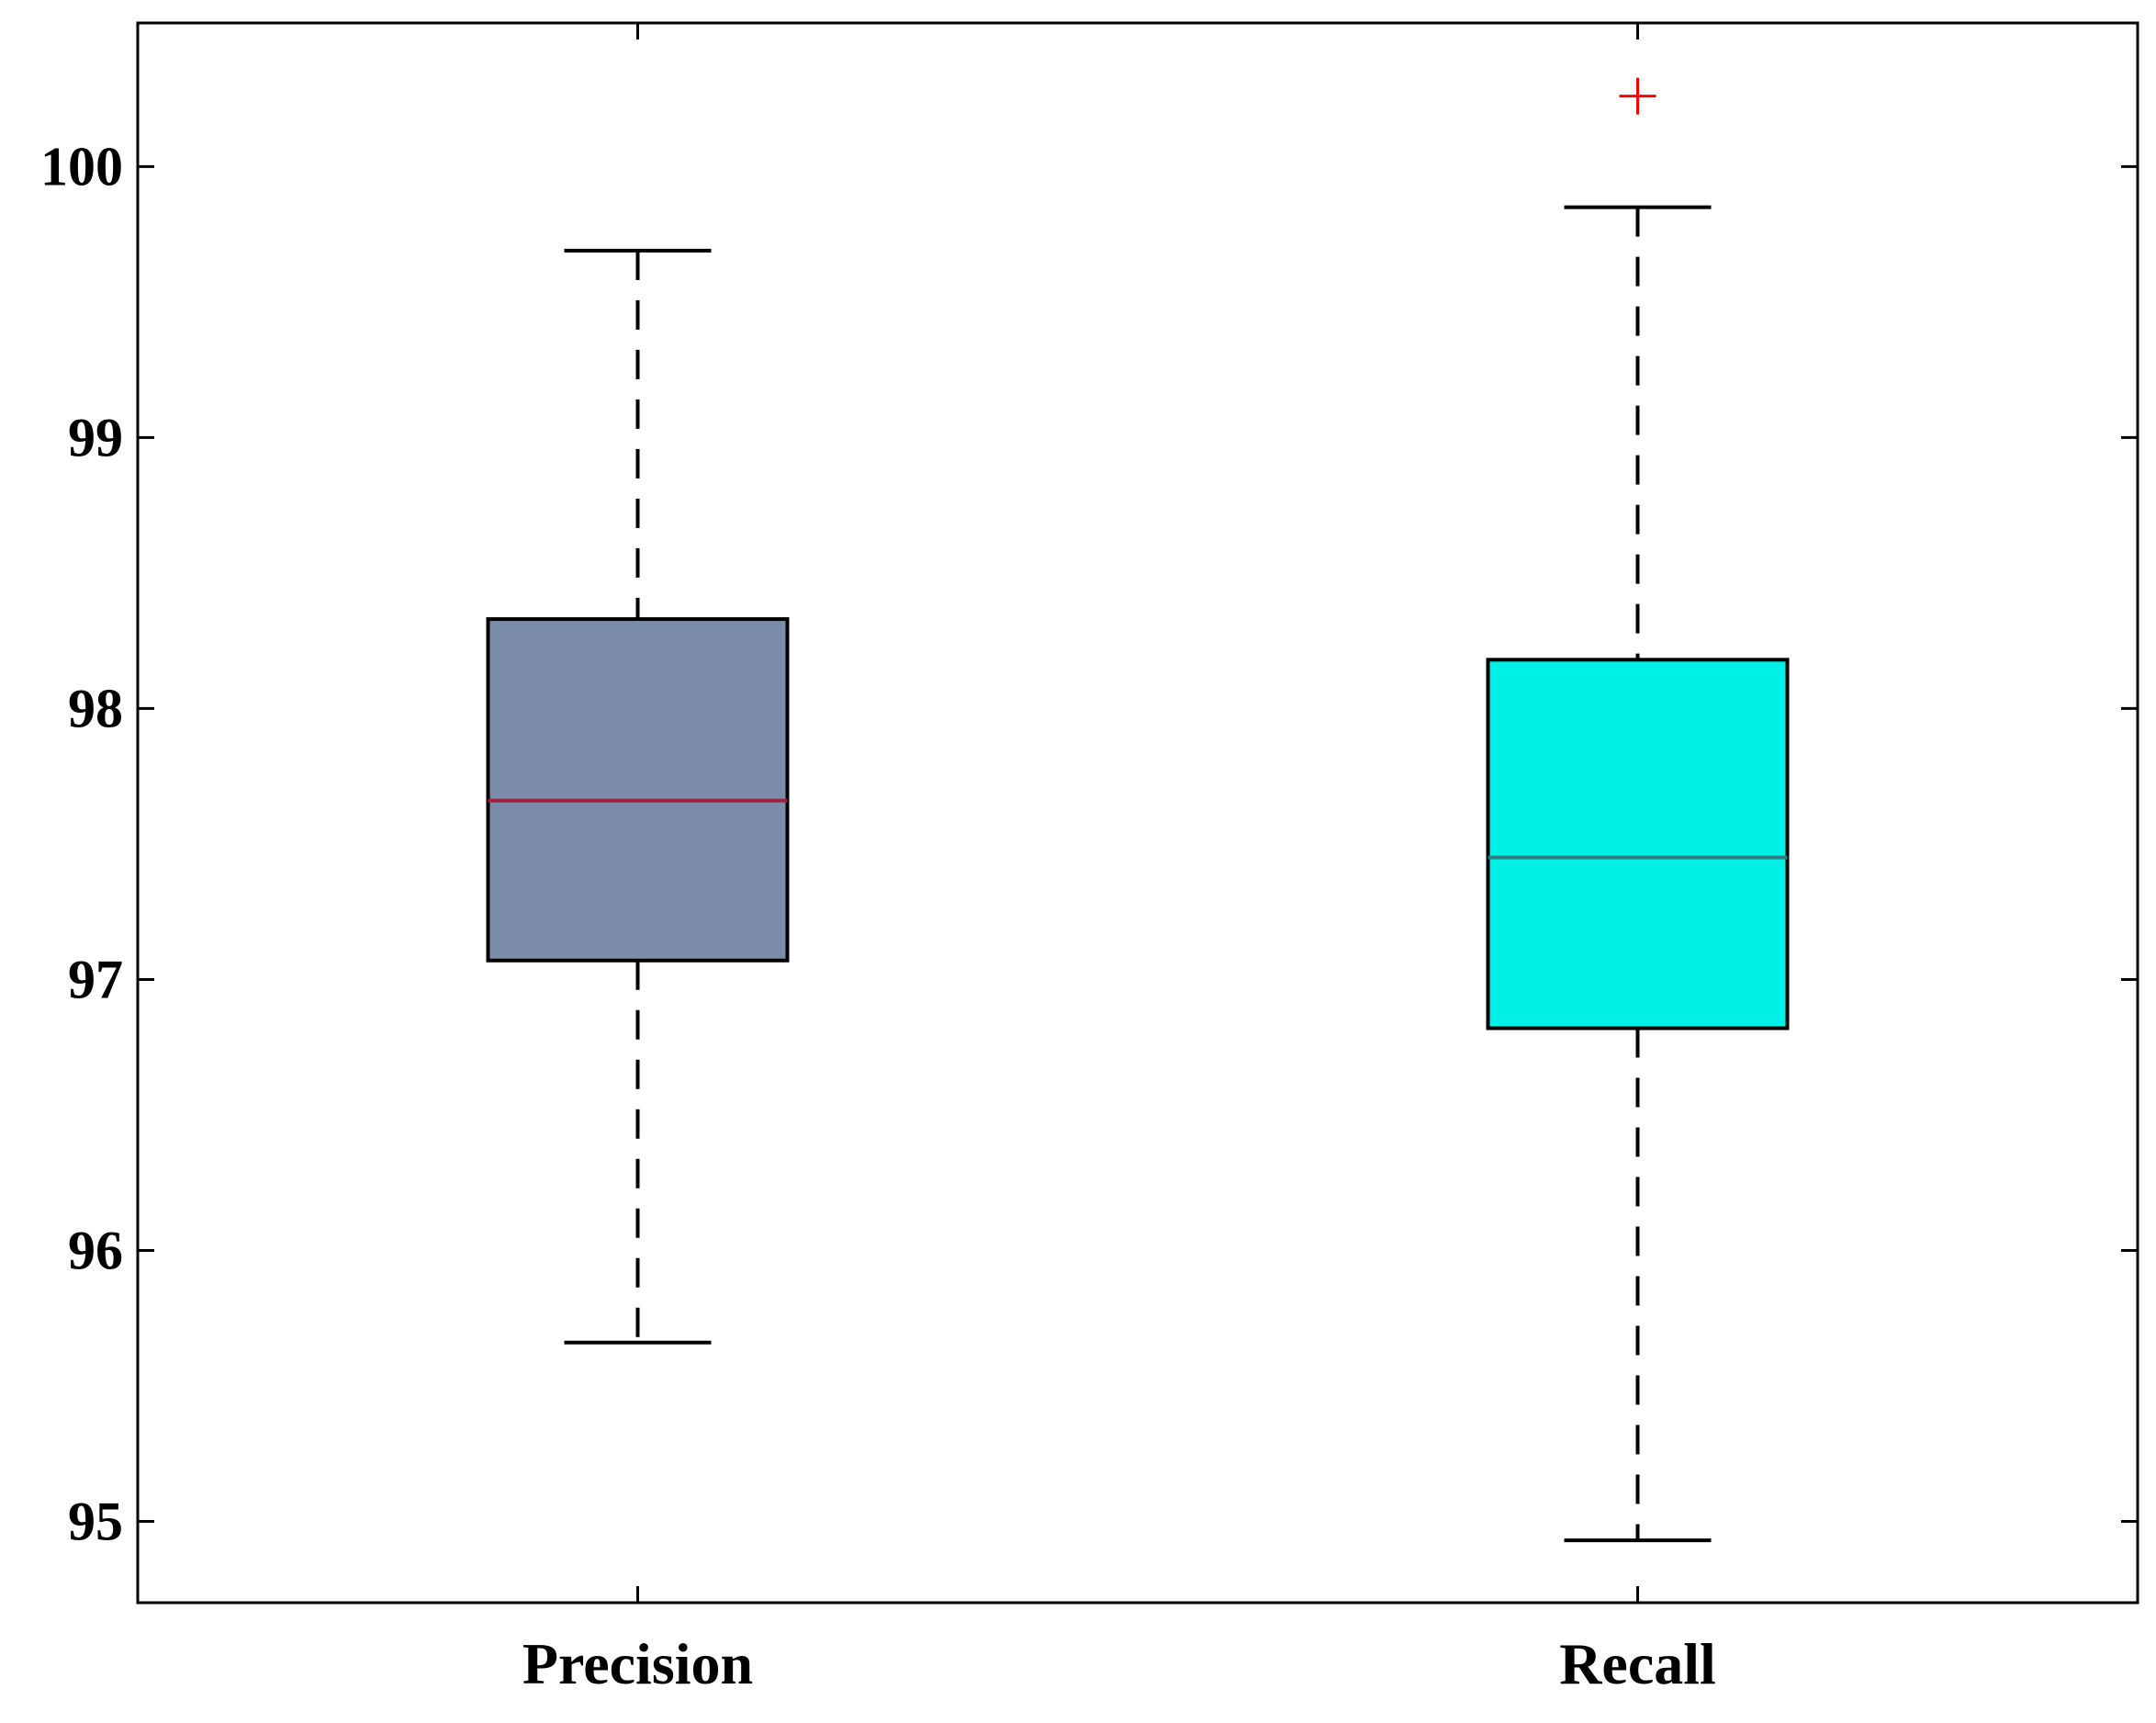  I want to click on box-recall, so click(1638, 810).